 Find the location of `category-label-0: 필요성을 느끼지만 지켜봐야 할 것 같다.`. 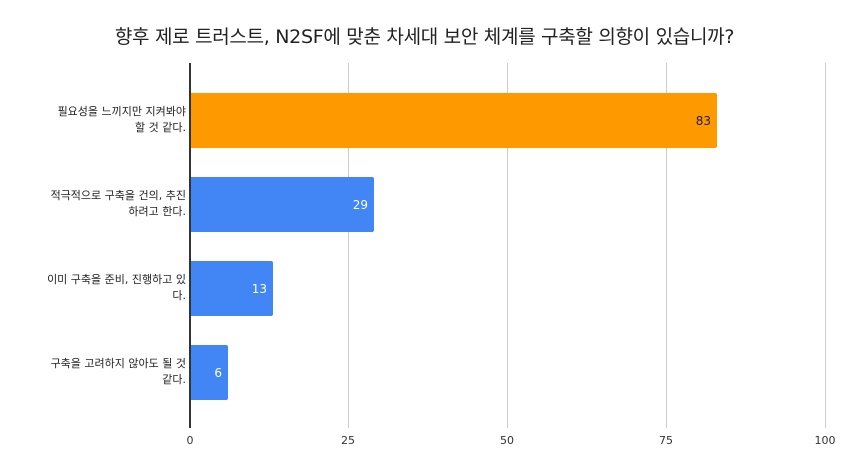

category-label-0: 필요성을 느끼지만 지켜봐야 할 것 같다. is located at coordinates (121, 119).